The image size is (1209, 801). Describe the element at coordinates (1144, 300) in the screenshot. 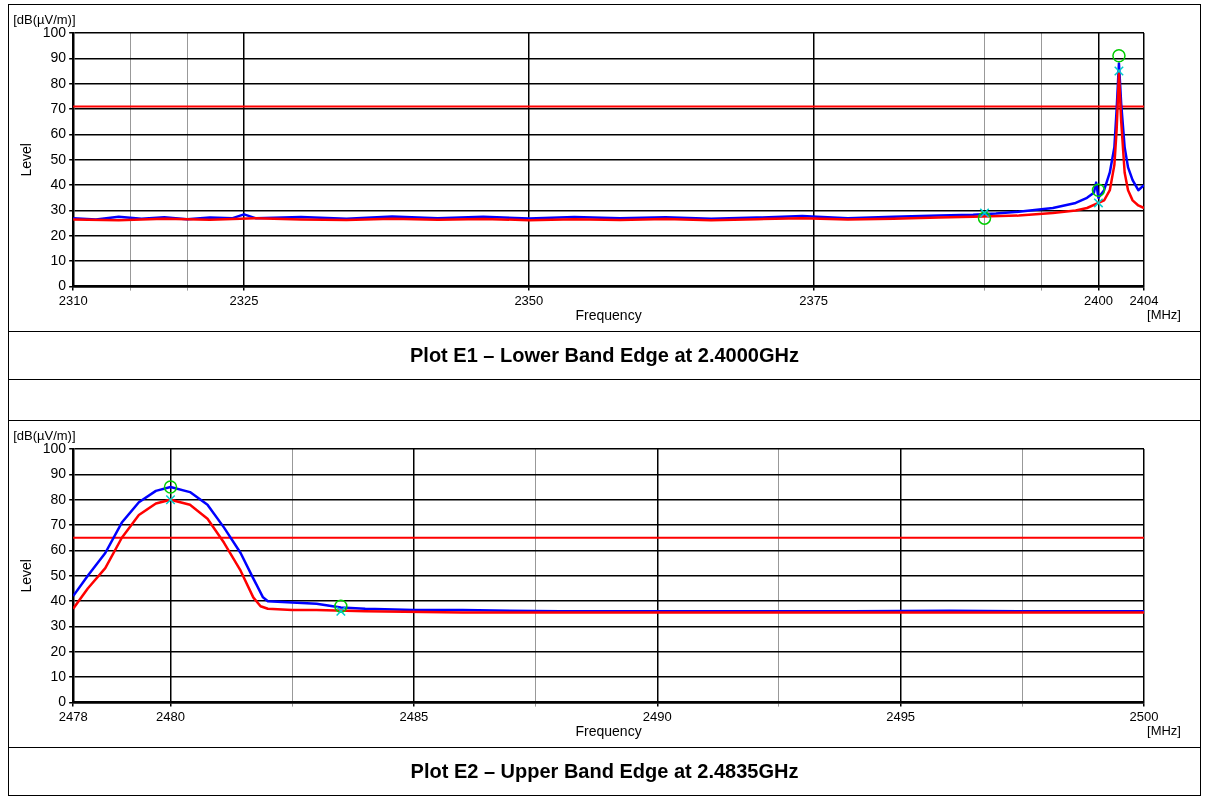

I see `x-tick-label: 2404` at that location.